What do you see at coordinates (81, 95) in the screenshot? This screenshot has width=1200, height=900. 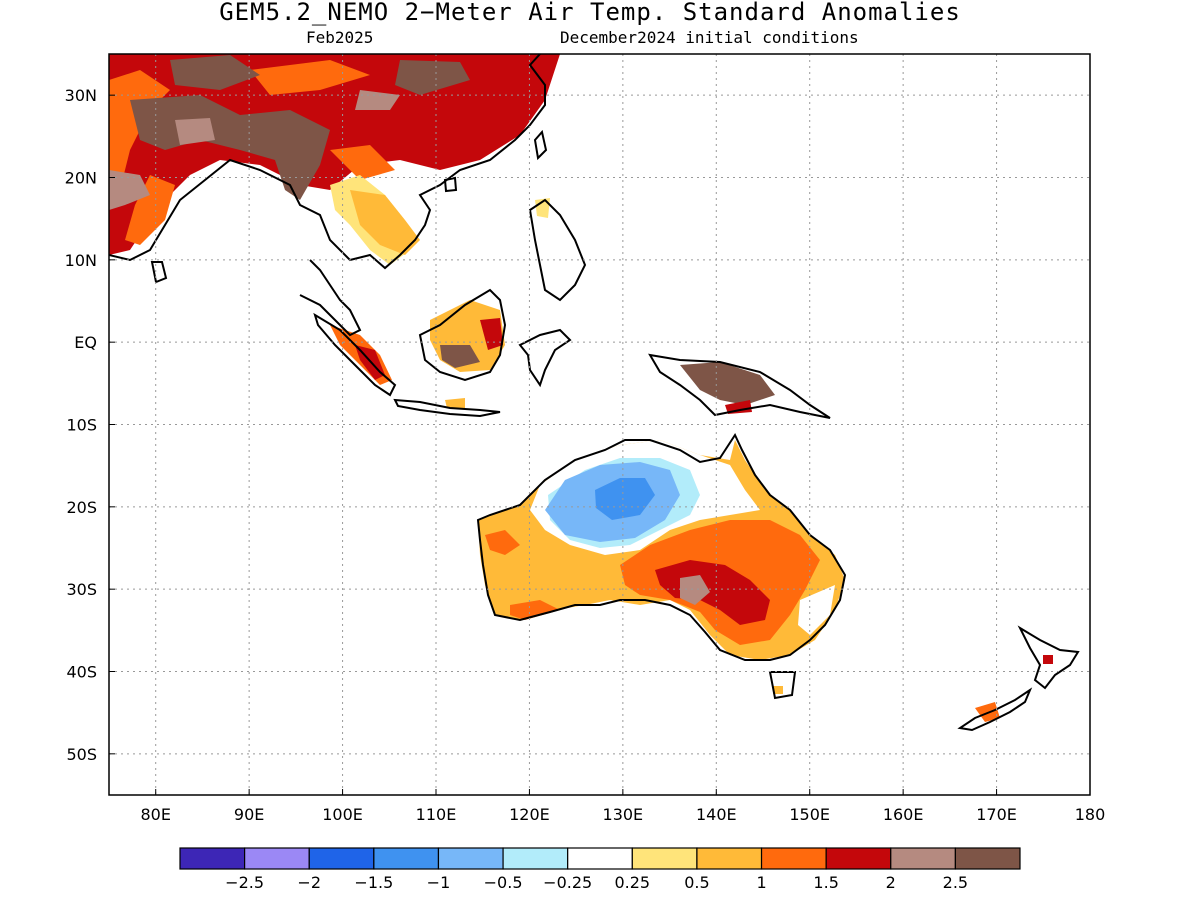 I see `lat-tick-label: 30N` at bounding box center [81, 95].